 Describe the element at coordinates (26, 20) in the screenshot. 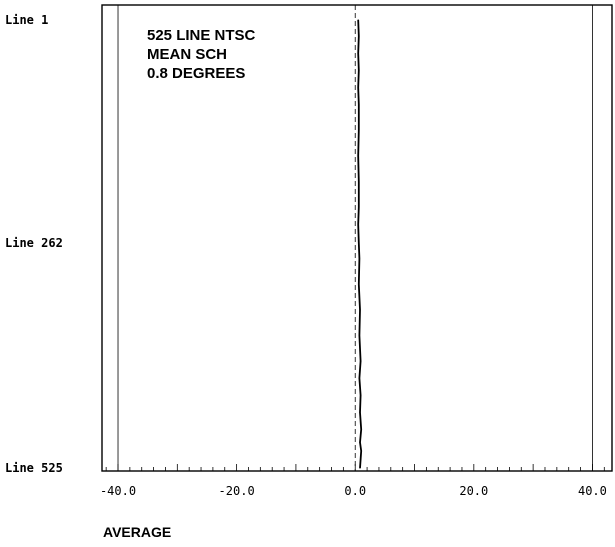

I see `y-tick-label-0: Line 1` at that location.